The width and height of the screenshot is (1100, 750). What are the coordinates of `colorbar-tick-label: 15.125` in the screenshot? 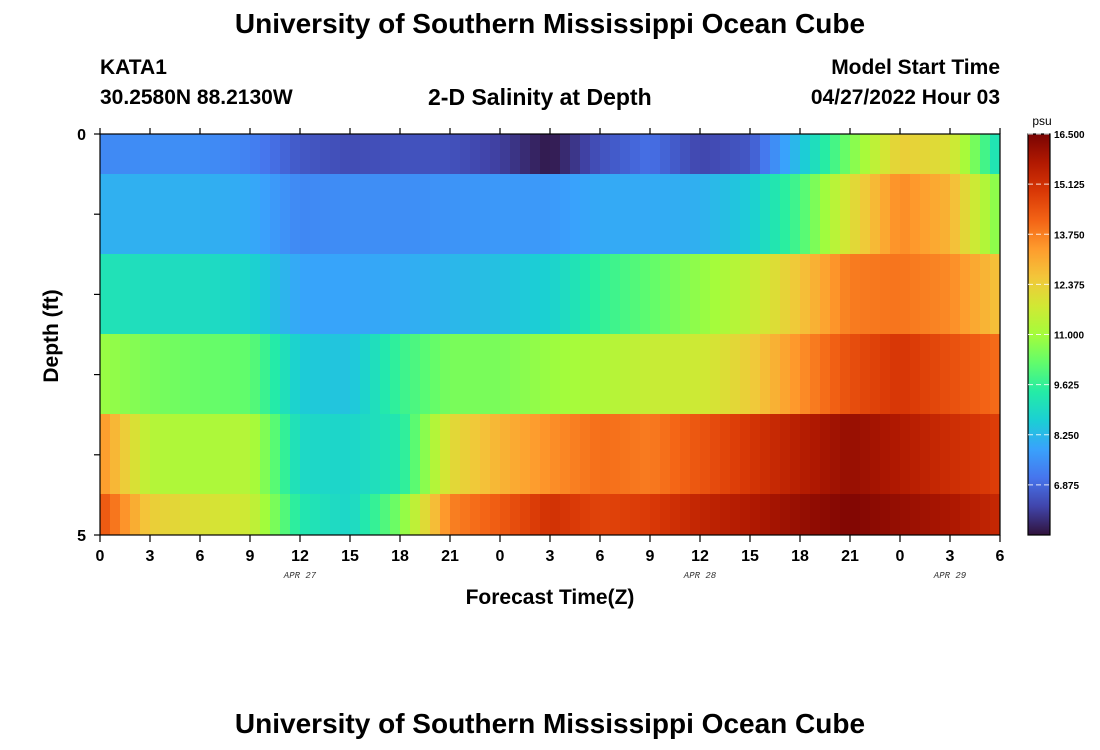 It's located at (1069, 185).